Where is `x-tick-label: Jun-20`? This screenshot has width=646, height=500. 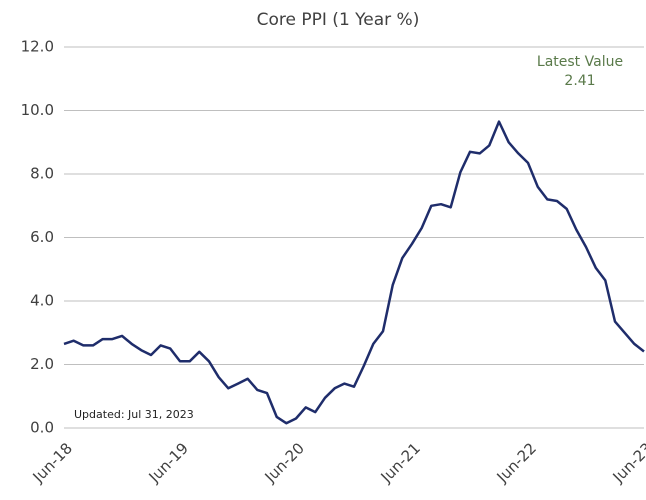
x-tick-label: Jun-20 is located at coordinates (284, 462).